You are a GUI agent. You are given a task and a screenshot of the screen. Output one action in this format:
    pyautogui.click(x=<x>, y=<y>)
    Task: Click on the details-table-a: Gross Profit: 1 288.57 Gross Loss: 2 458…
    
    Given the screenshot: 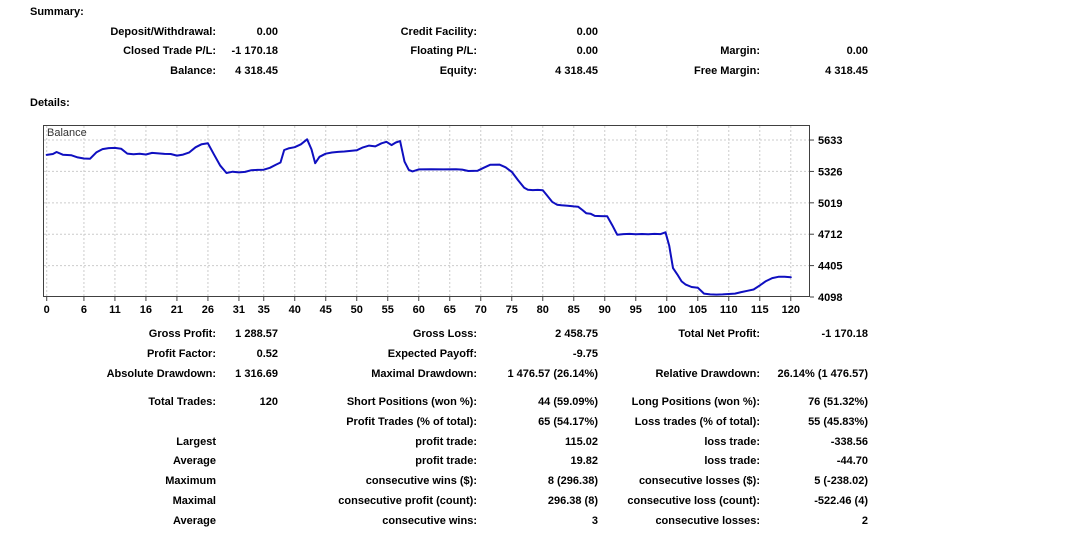 What is the action you would take?
    pyautogui.click(x=449, y=354)
    